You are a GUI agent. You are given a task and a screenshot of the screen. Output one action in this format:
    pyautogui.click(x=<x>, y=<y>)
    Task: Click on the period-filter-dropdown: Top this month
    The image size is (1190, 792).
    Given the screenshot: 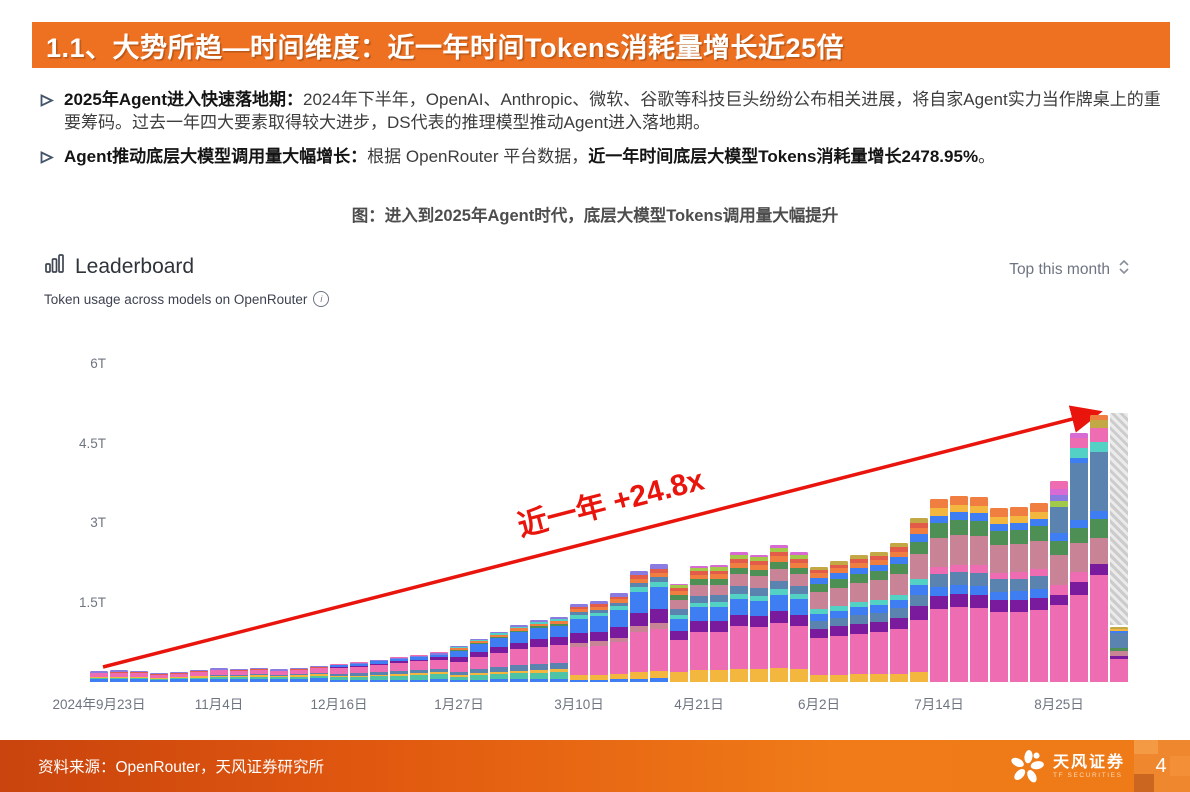 What is the action you would take?
    pyautogui.click(x=1069, y=269)
    